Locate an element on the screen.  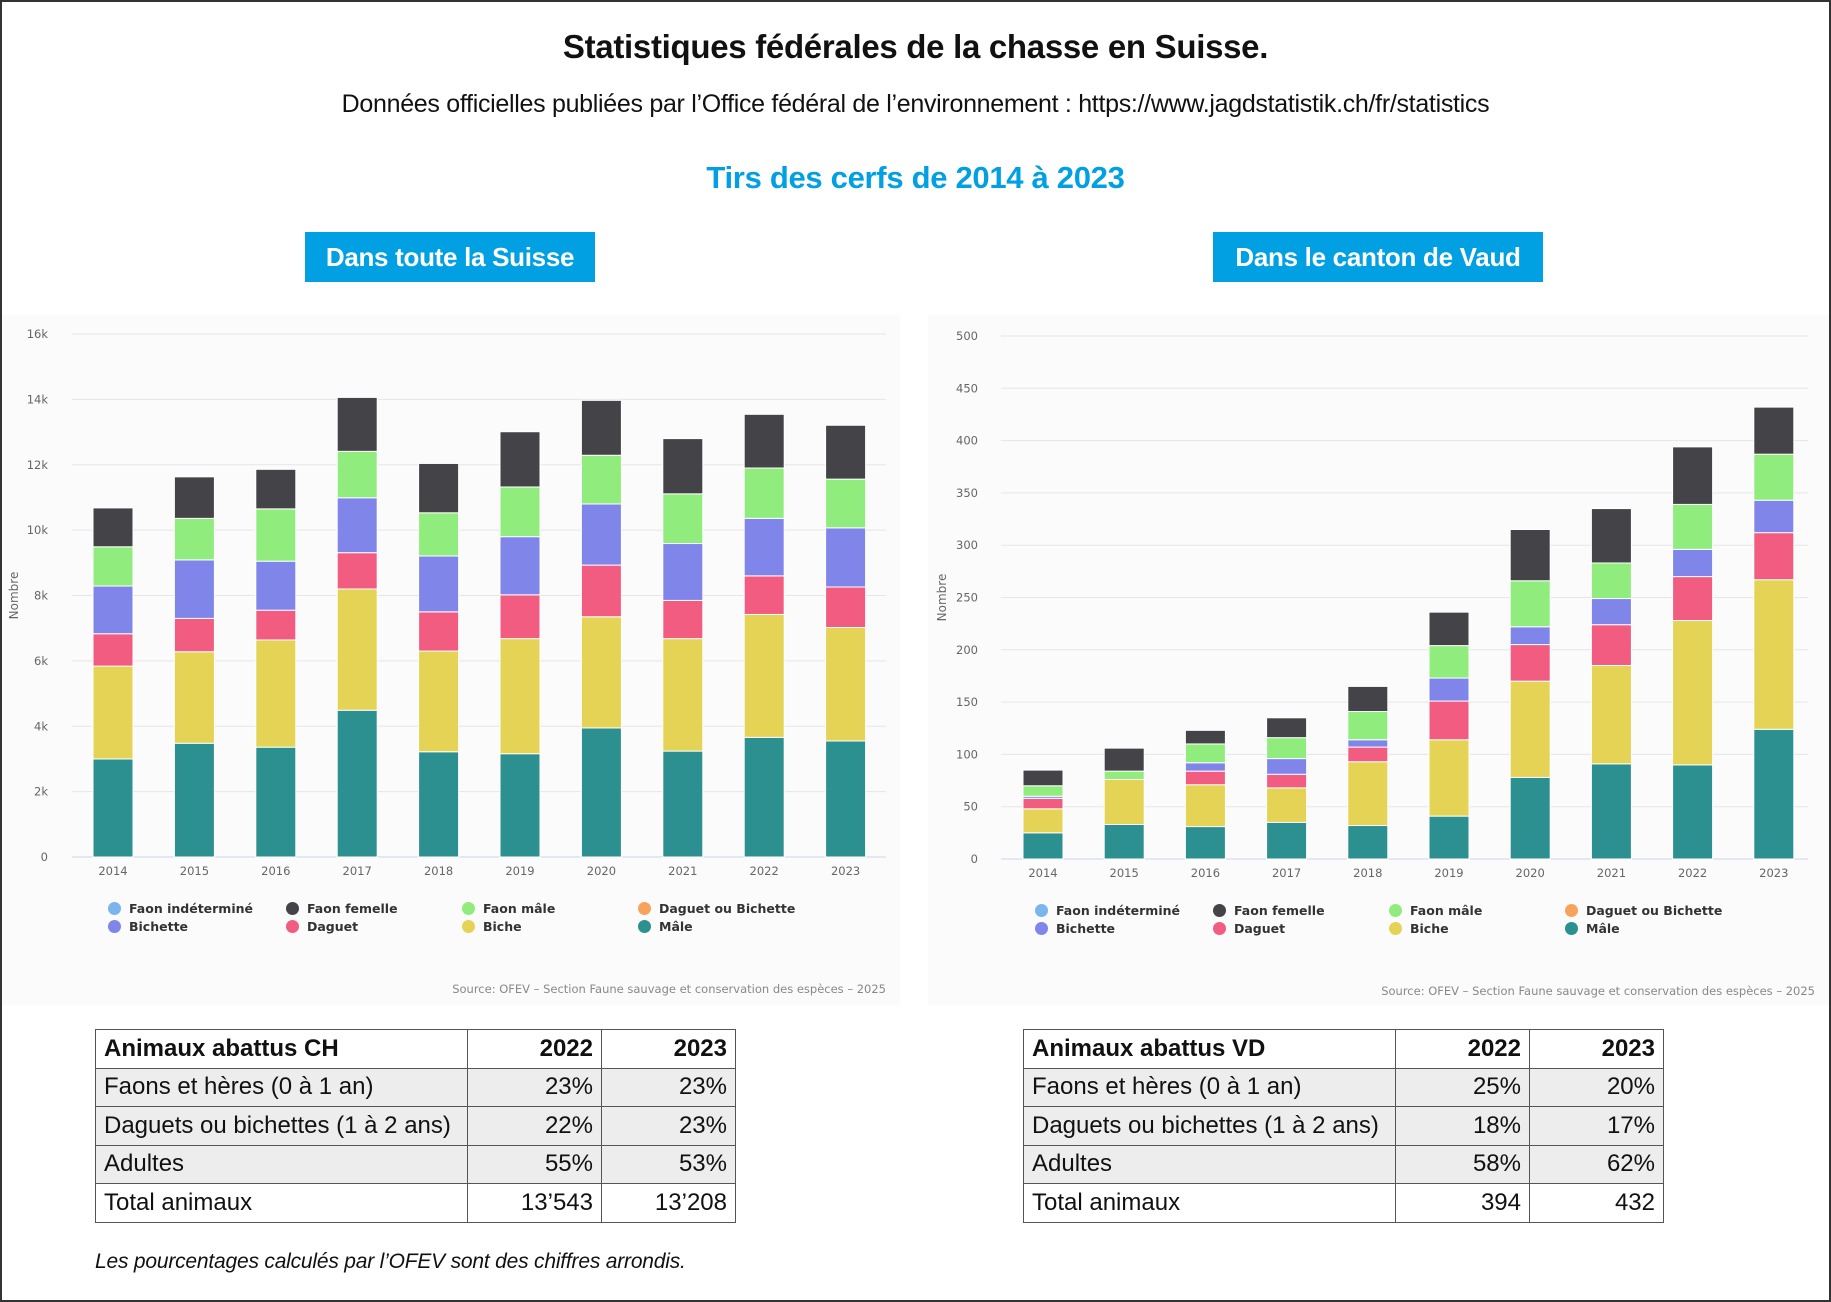
table-cell-2023: 432 is located at coordinates (1596, 1203).